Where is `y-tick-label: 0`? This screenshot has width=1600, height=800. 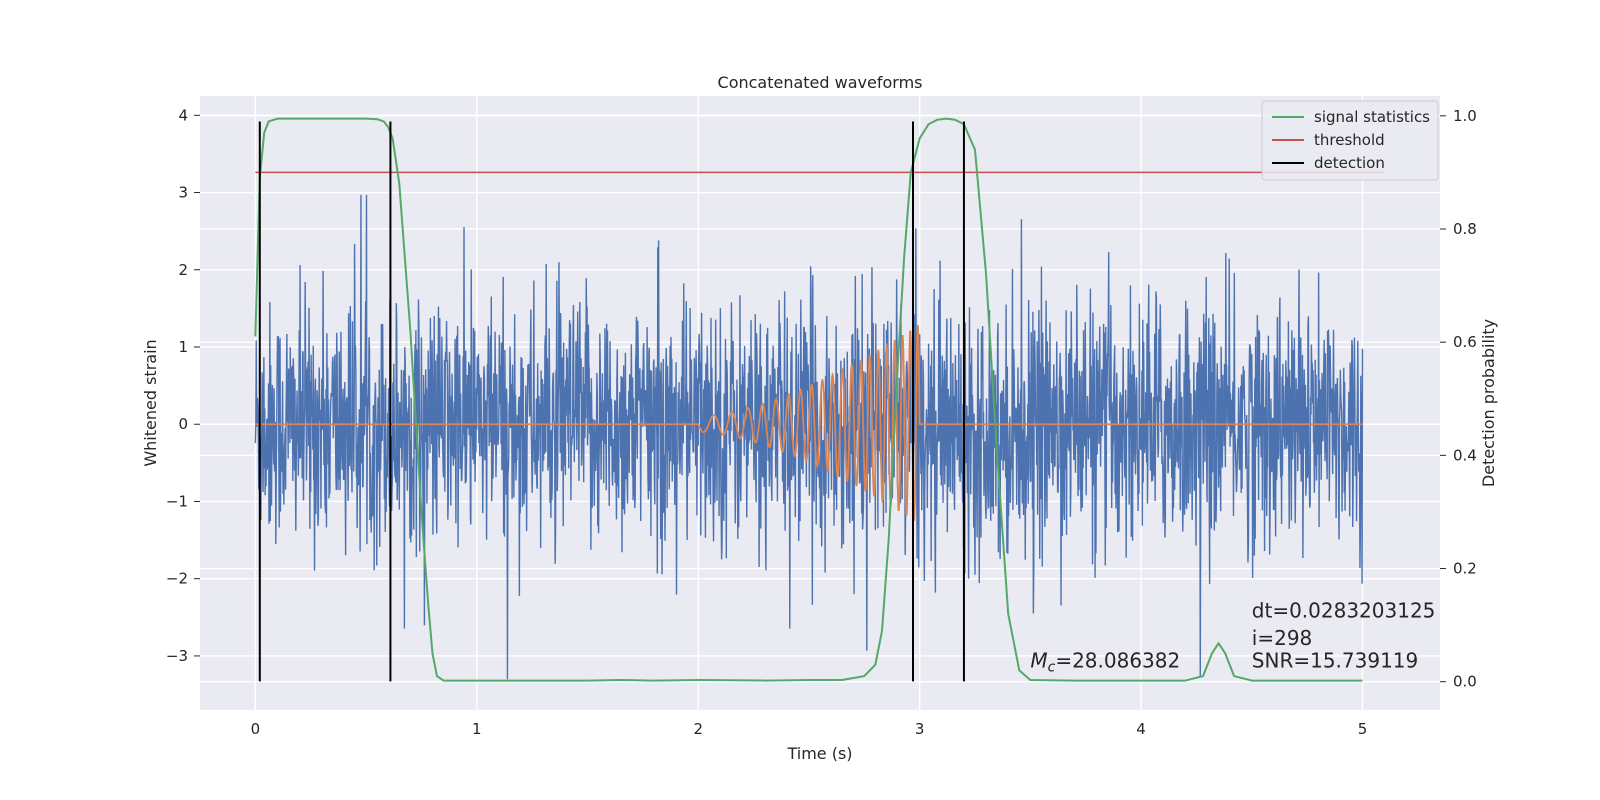 y-tick-label: 0 is located at coordinates (183, 424).